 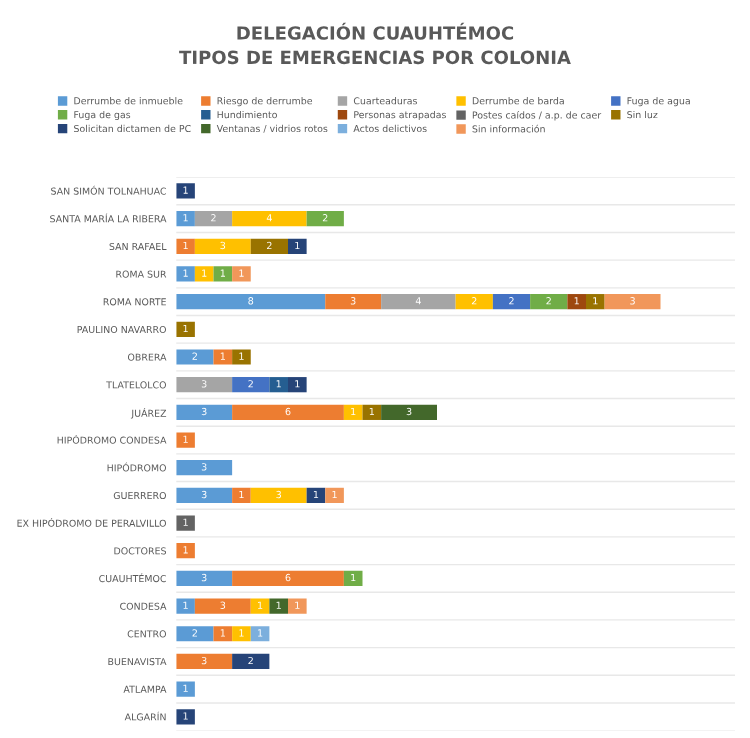 What do you see at coordinates (375, 43) in the screenshot?
I see `chart-title: DELEGACIÓN CUAUHTÉMOC TIPOS DE EMERGENCIAS POR COLONIA` at bounding box center [375, 43].